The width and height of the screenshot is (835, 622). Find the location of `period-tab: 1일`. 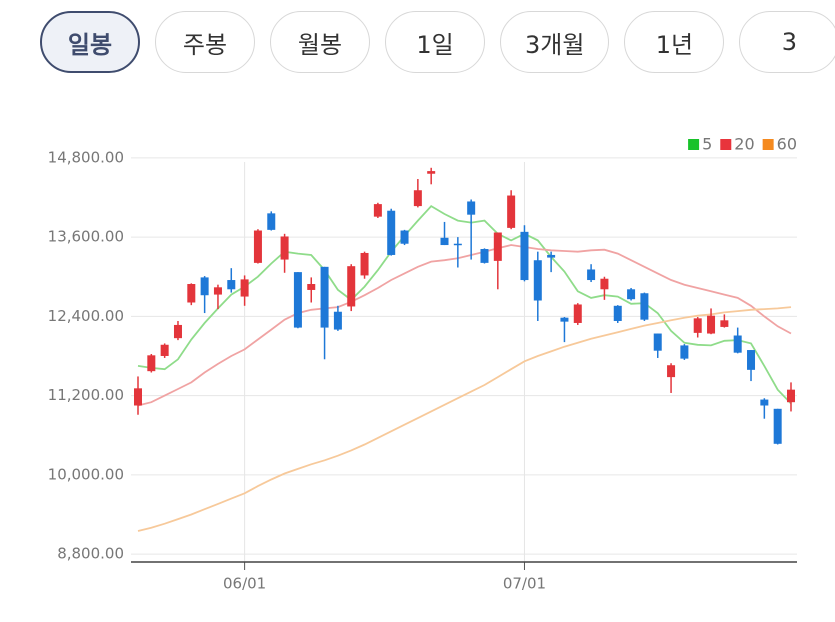

period-tab: 1일 is located at coordinates (435, 42).